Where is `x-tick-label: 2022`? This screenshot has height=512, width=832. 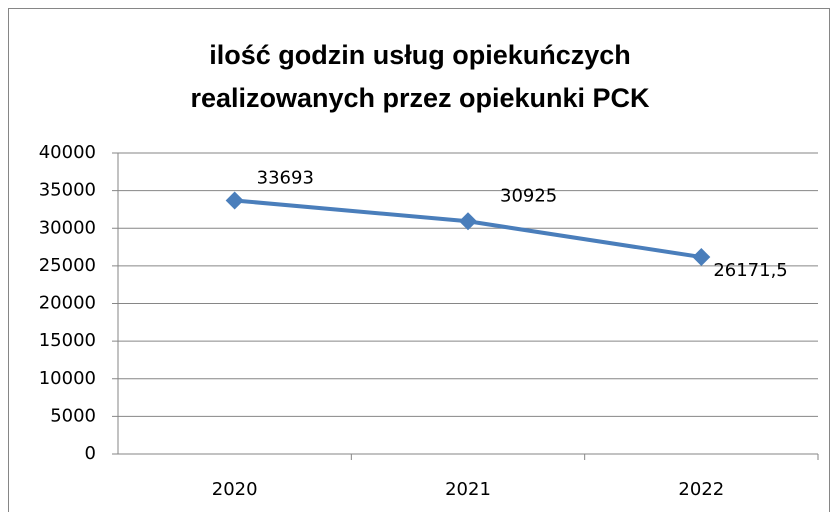 x-tick-label: 2022 is located at coordinates (701, 489).